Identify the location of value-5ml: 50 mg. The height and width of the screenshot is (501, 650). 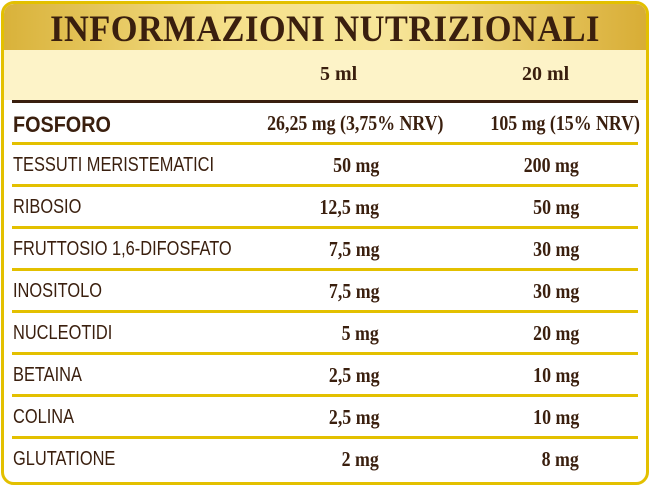
(355, 165).